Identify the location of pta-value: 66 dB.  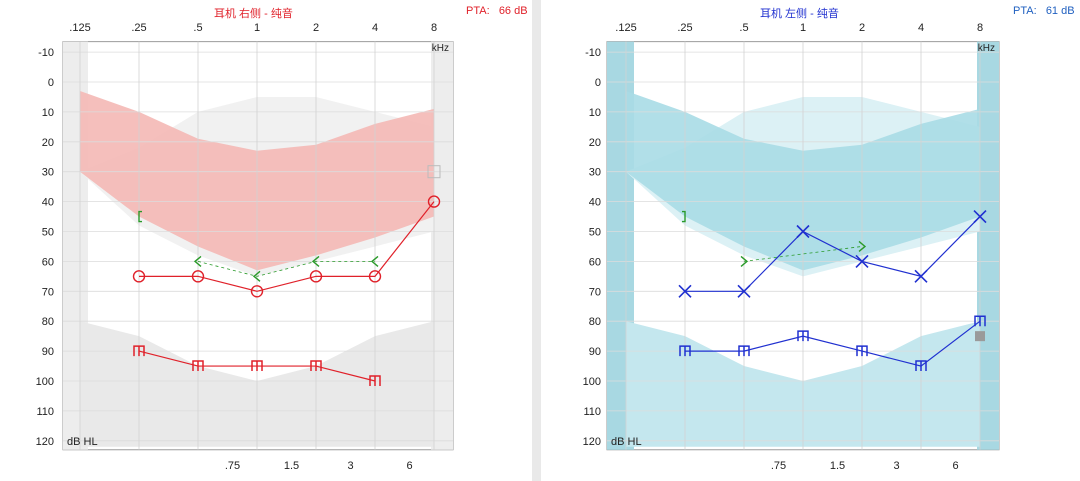
(513, 11).